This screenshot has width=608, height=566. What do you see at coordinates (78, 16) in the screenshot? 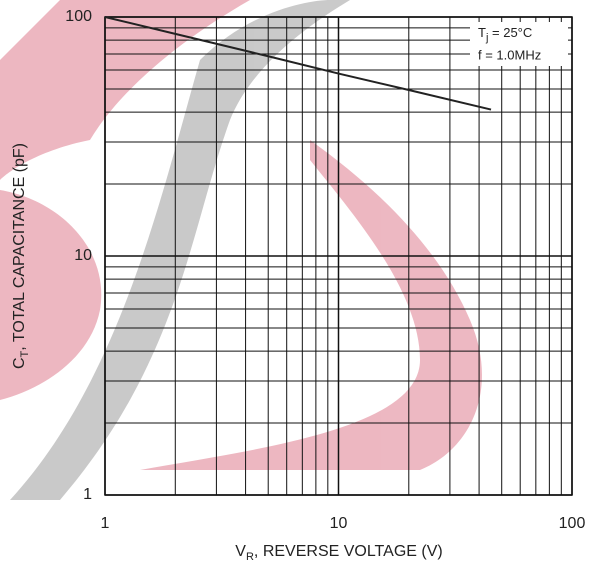
I see `y-tick-label: 100` at bounding box center [78, 16].